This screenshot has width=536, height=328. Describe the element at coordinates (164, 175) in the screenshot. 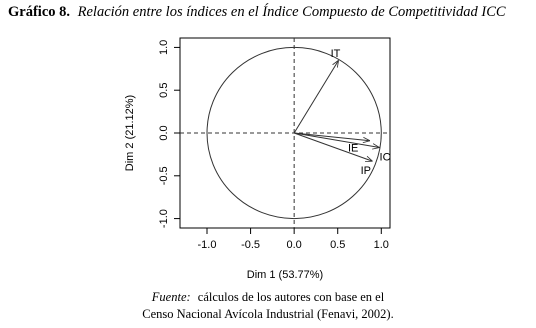

I see `y-tick-label: -0.5` at that location.